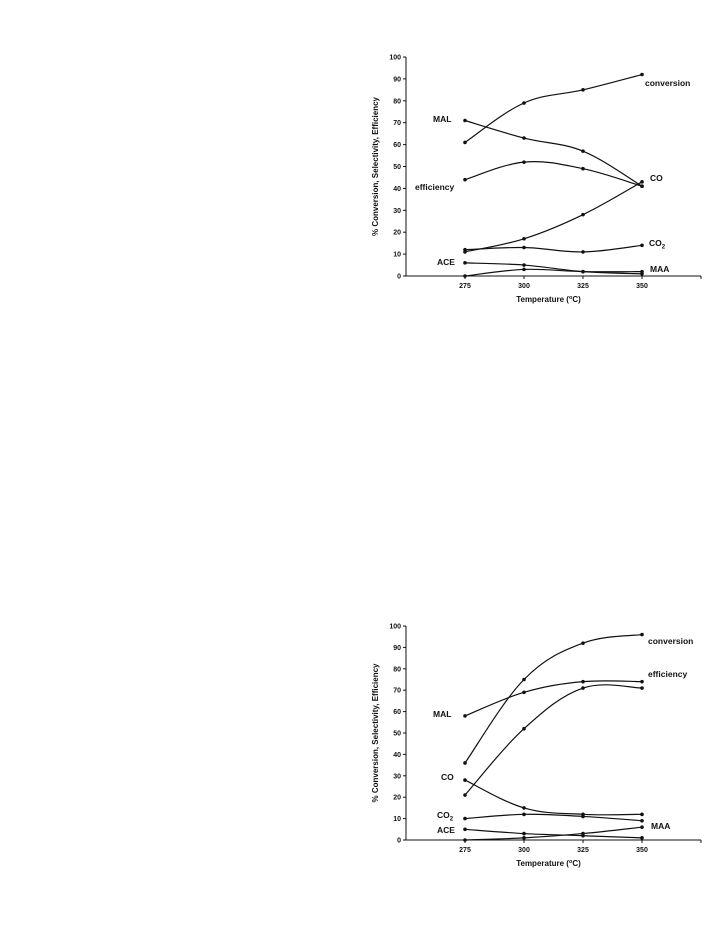  I want to click on series-label-efficiency: efficiency, so click(667, 674).